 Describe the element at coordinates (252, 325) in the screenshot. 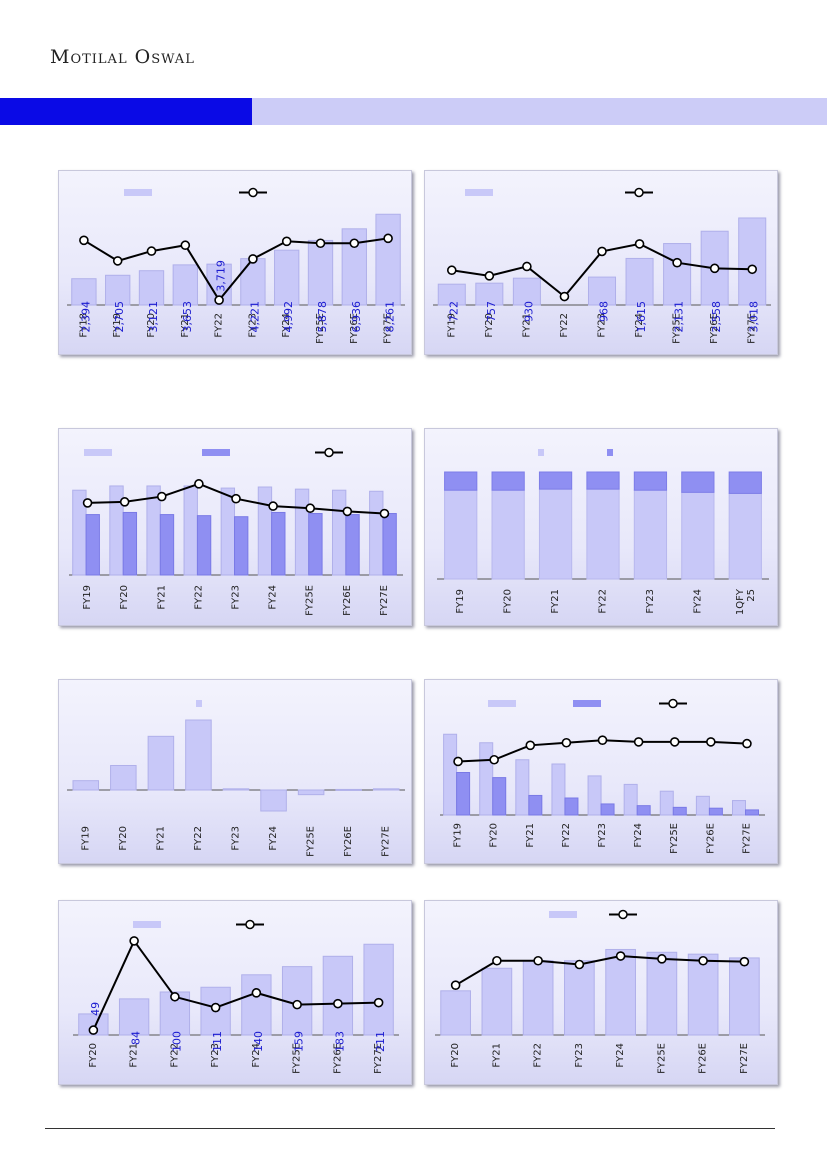

I see `category-label-5: FY23` at that location.